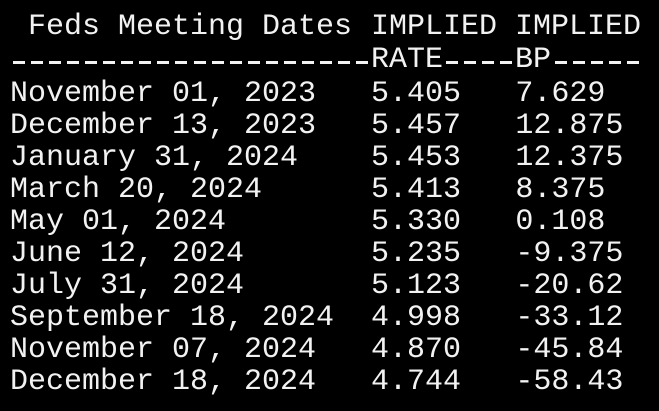 This screenshot has height=411, width=659. I want to click on implied-rate: 5.413, so click(416, 190).